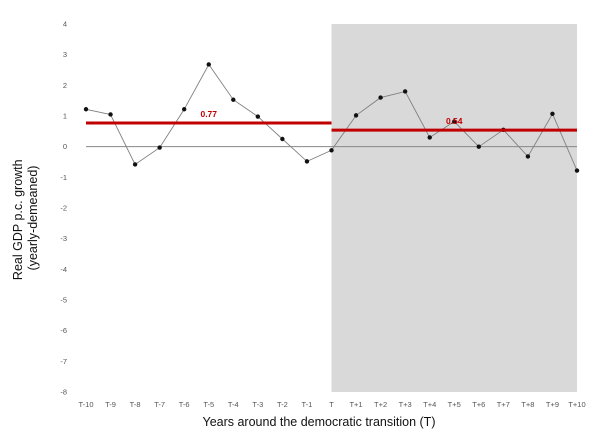 The image size is (615, 437). What do you see at coordinates (110, 404) in the screenshot?
I see `x-tick-label: T-9` at bounding box center [110, 404].